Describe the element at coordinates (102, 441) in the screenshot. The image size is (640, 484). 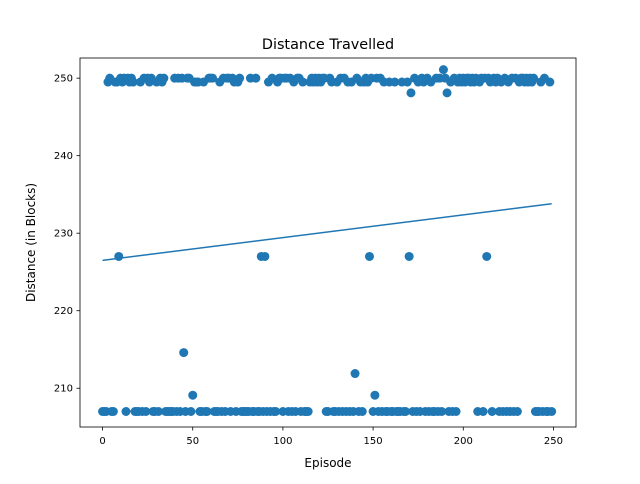
I see `x-tick-label: 0` at that location.